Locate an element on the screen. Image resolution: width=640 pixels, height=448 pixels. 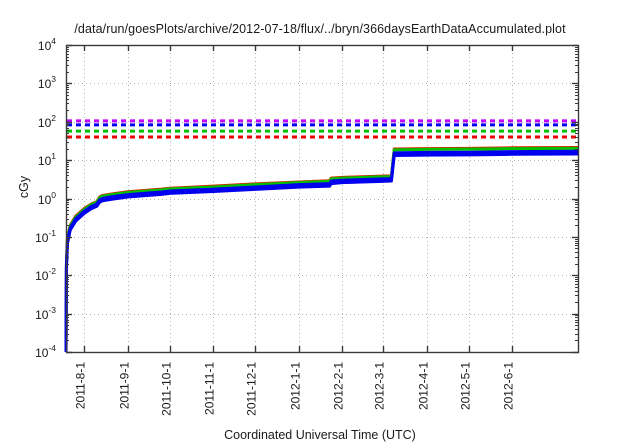
threshold-lines-layer is located at coordinates (322, 129).